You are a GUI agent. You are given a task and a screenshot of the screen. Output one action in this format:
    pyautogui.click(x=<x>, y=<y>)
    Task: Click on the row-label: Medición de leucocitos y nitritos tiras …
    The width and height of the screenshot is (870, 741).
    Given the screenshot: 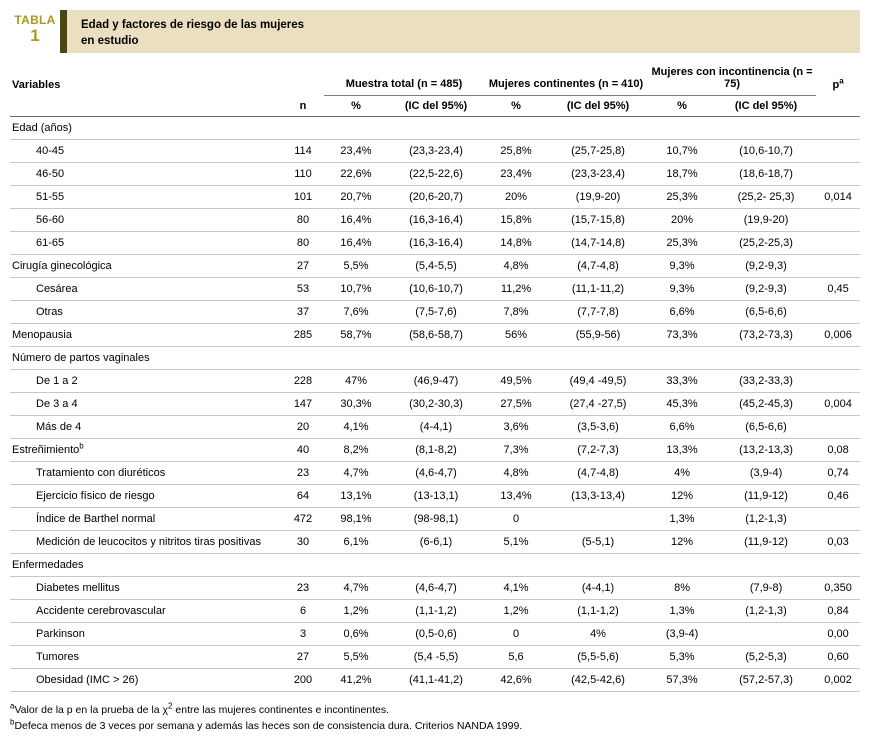 What is the action you would take?
    pyautogui.click(x=146, y=542)
    